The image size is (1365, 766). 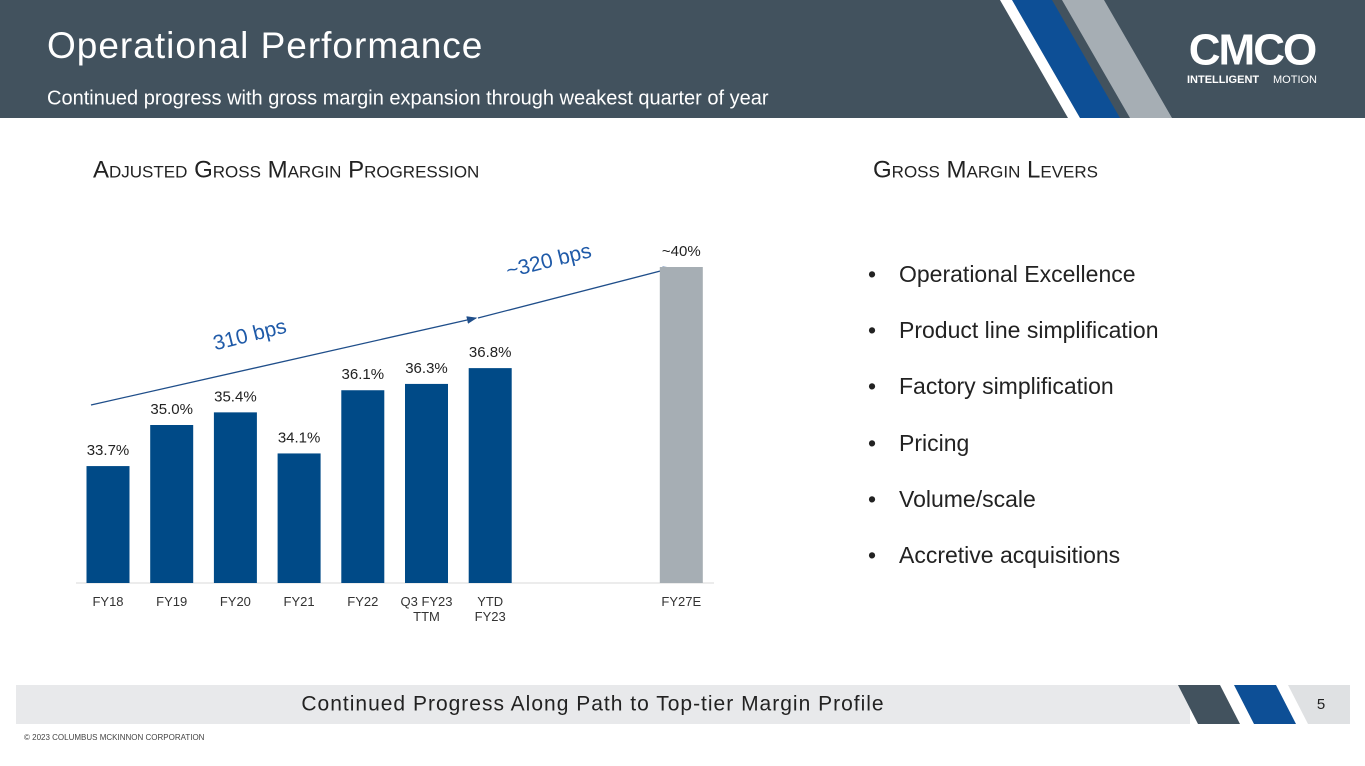 I want to click on chart-title: Adjusted Gross Margin Progression, so click(x=286, y=169).